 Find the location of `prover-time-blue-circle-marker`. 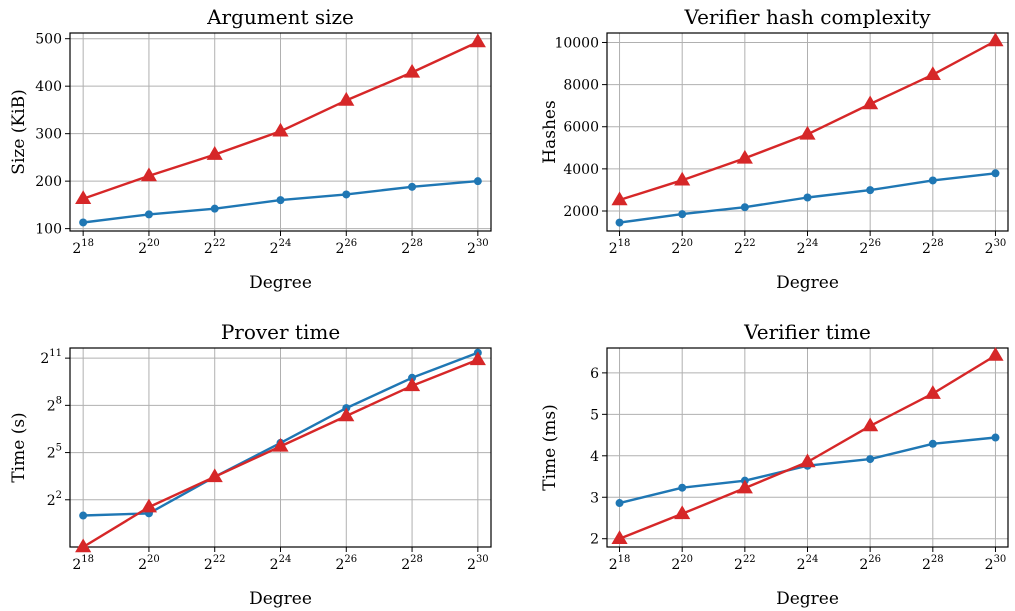

prover-time-blue-circle-marker is located at coordinates (83, 515).